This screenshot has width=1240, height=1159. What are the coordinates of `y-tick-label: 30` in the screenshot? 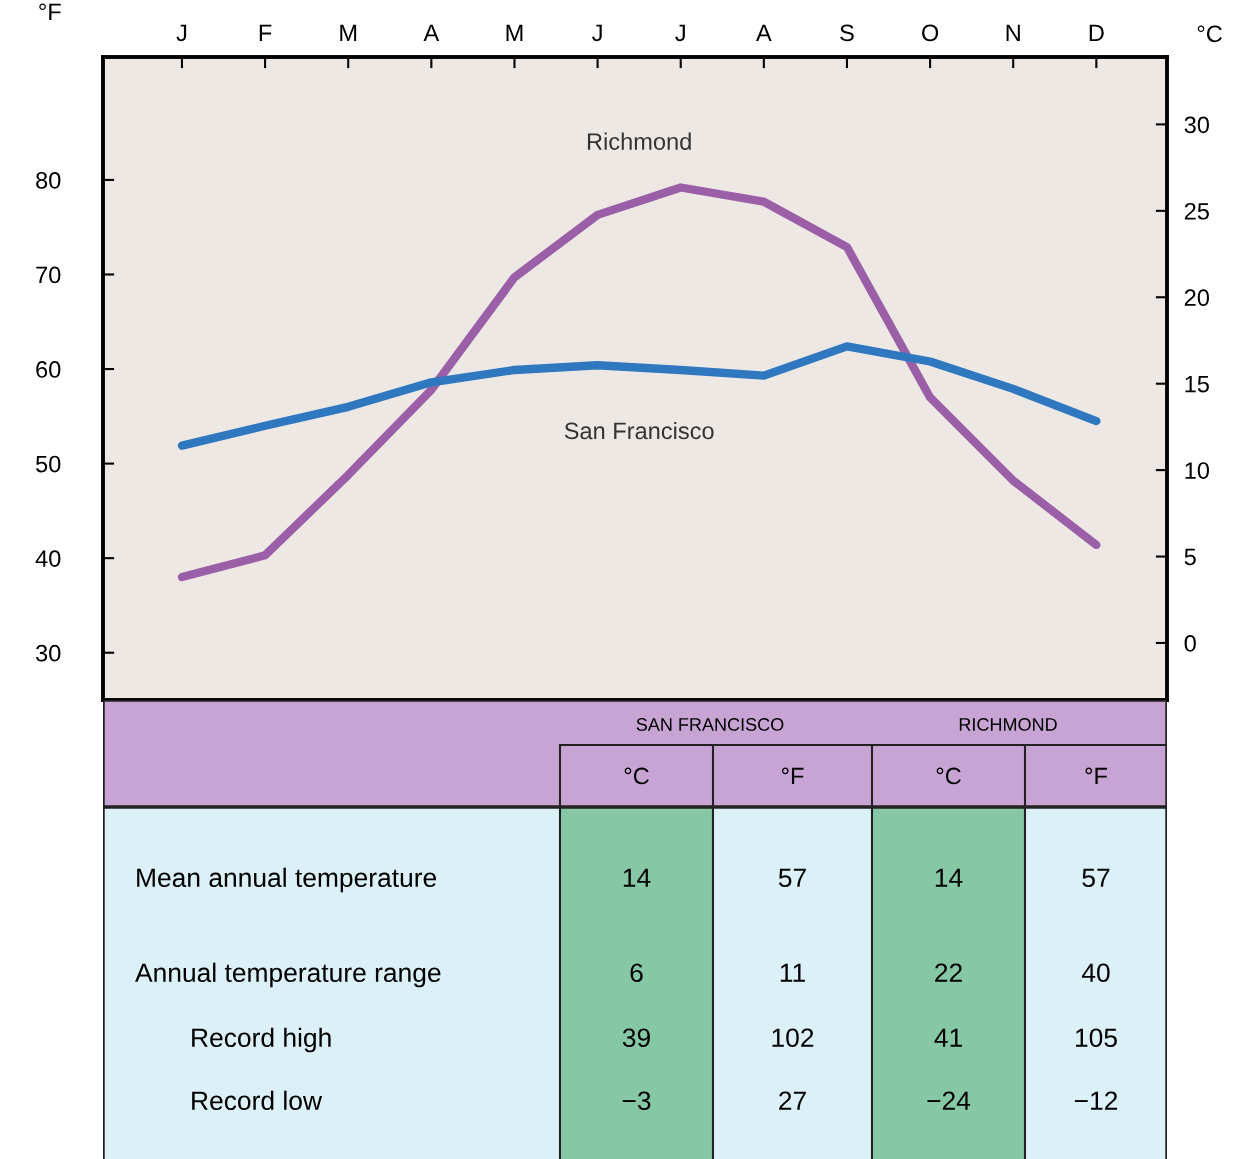 It's located at (48, 653).